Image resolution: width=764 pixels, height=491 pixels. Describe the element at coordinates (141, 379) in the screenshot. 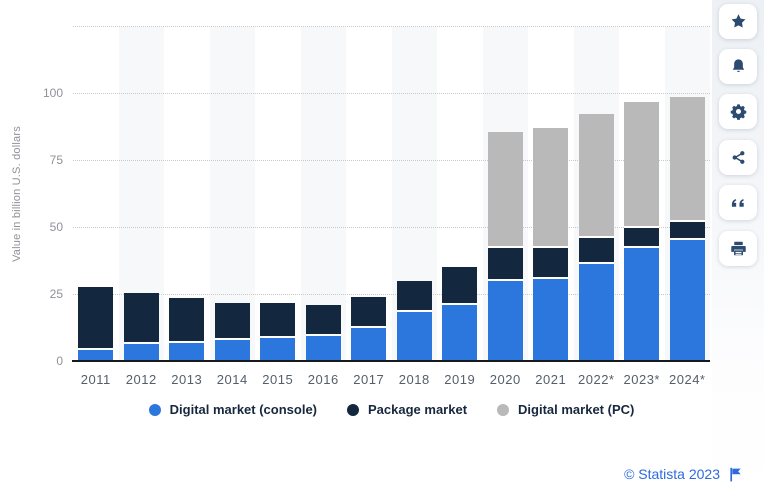

I see `x-axis-label: 2012` at that location.